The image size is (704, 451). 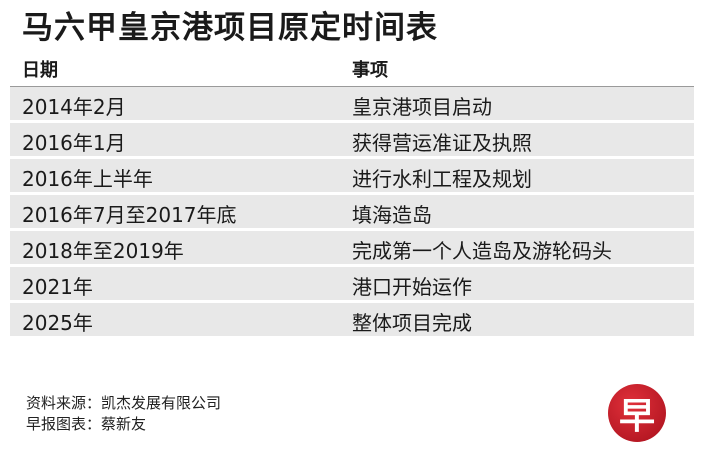 I want to click on row-date: 2016年上半年, so click(x=87, y=179).